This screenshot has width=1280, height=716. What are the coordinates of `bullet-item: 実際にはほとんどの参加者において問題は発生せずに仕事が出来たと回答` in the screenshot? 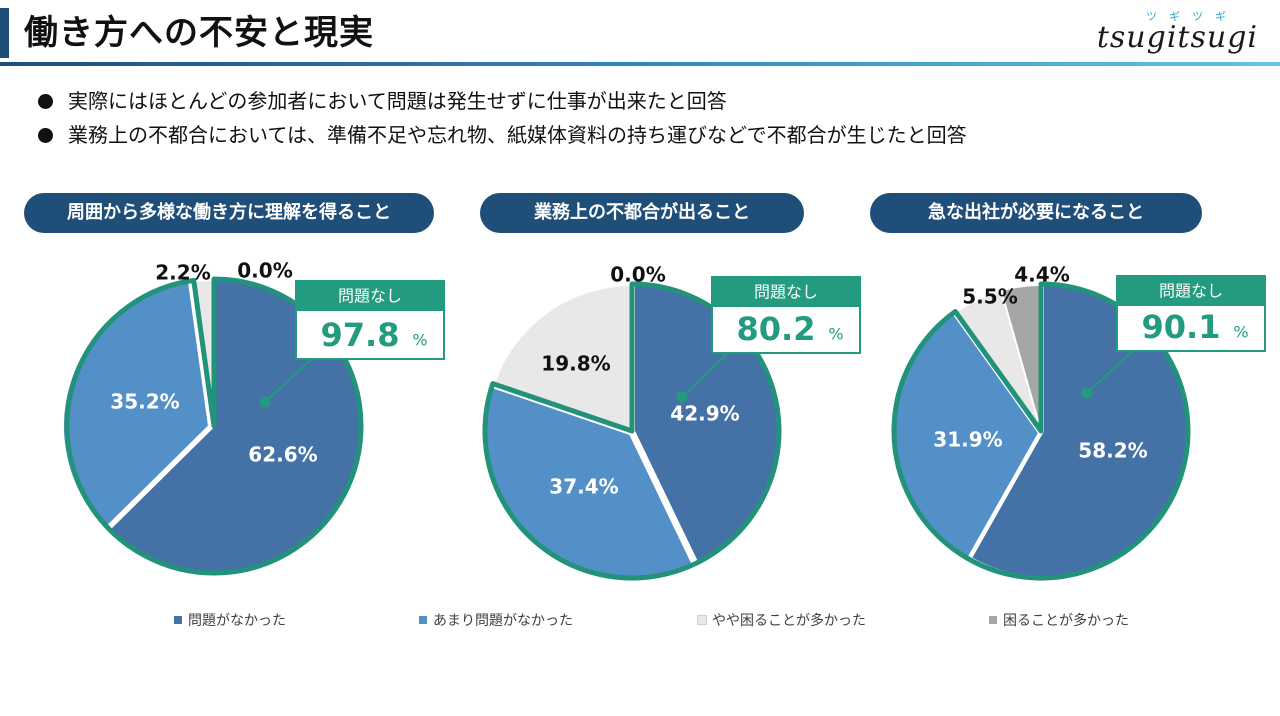 It's located at (502, 101).